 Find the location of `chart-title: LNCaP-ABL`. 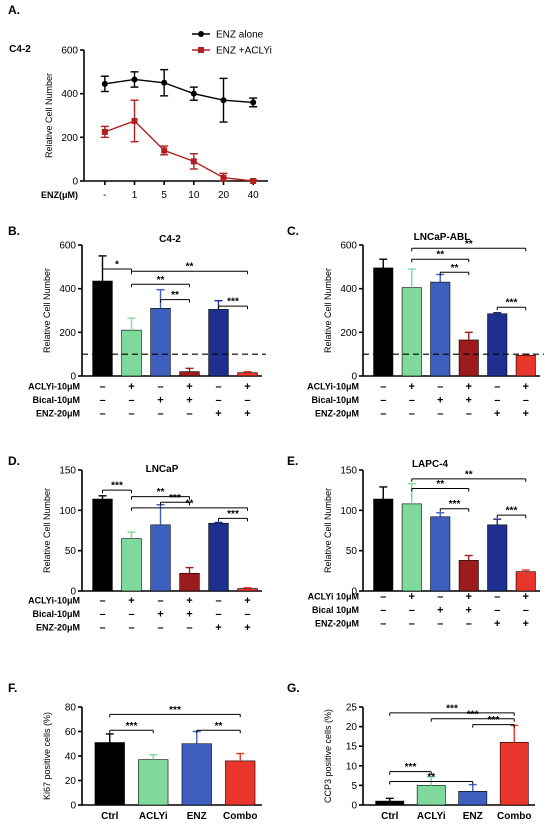

chart-title: LNCaP-ABL is located at coordinates (442, 237).